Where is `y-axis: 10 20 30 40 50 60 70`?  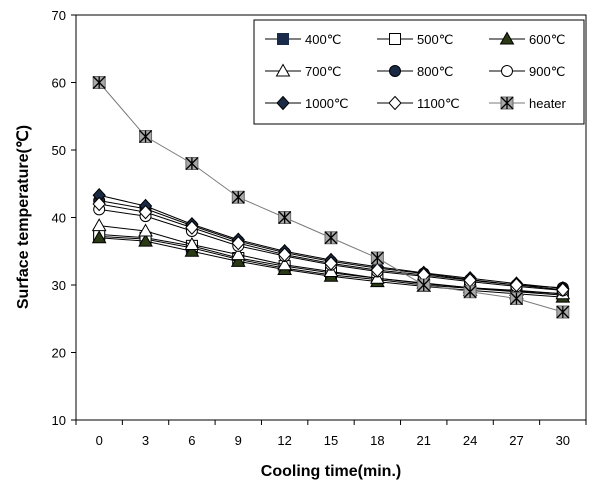 y-axis: 10 20 30 40 50 60 70 is located at coordinates (64, 218).